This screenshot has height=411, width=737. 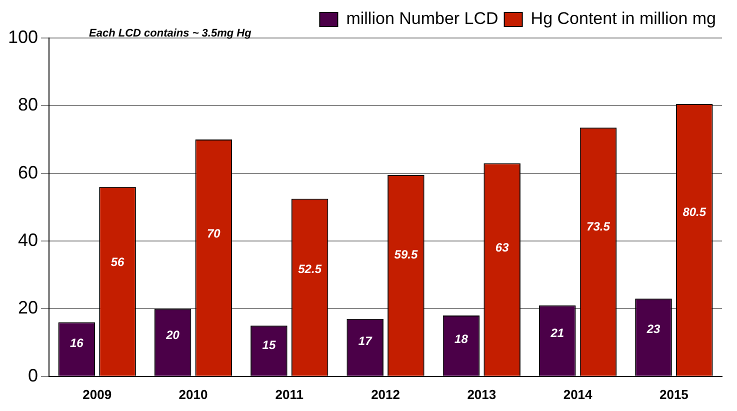 What do you see at coordinates (653, 329) in the screenshot?
I see `data-label: 23` at bounding box center [653, 329].